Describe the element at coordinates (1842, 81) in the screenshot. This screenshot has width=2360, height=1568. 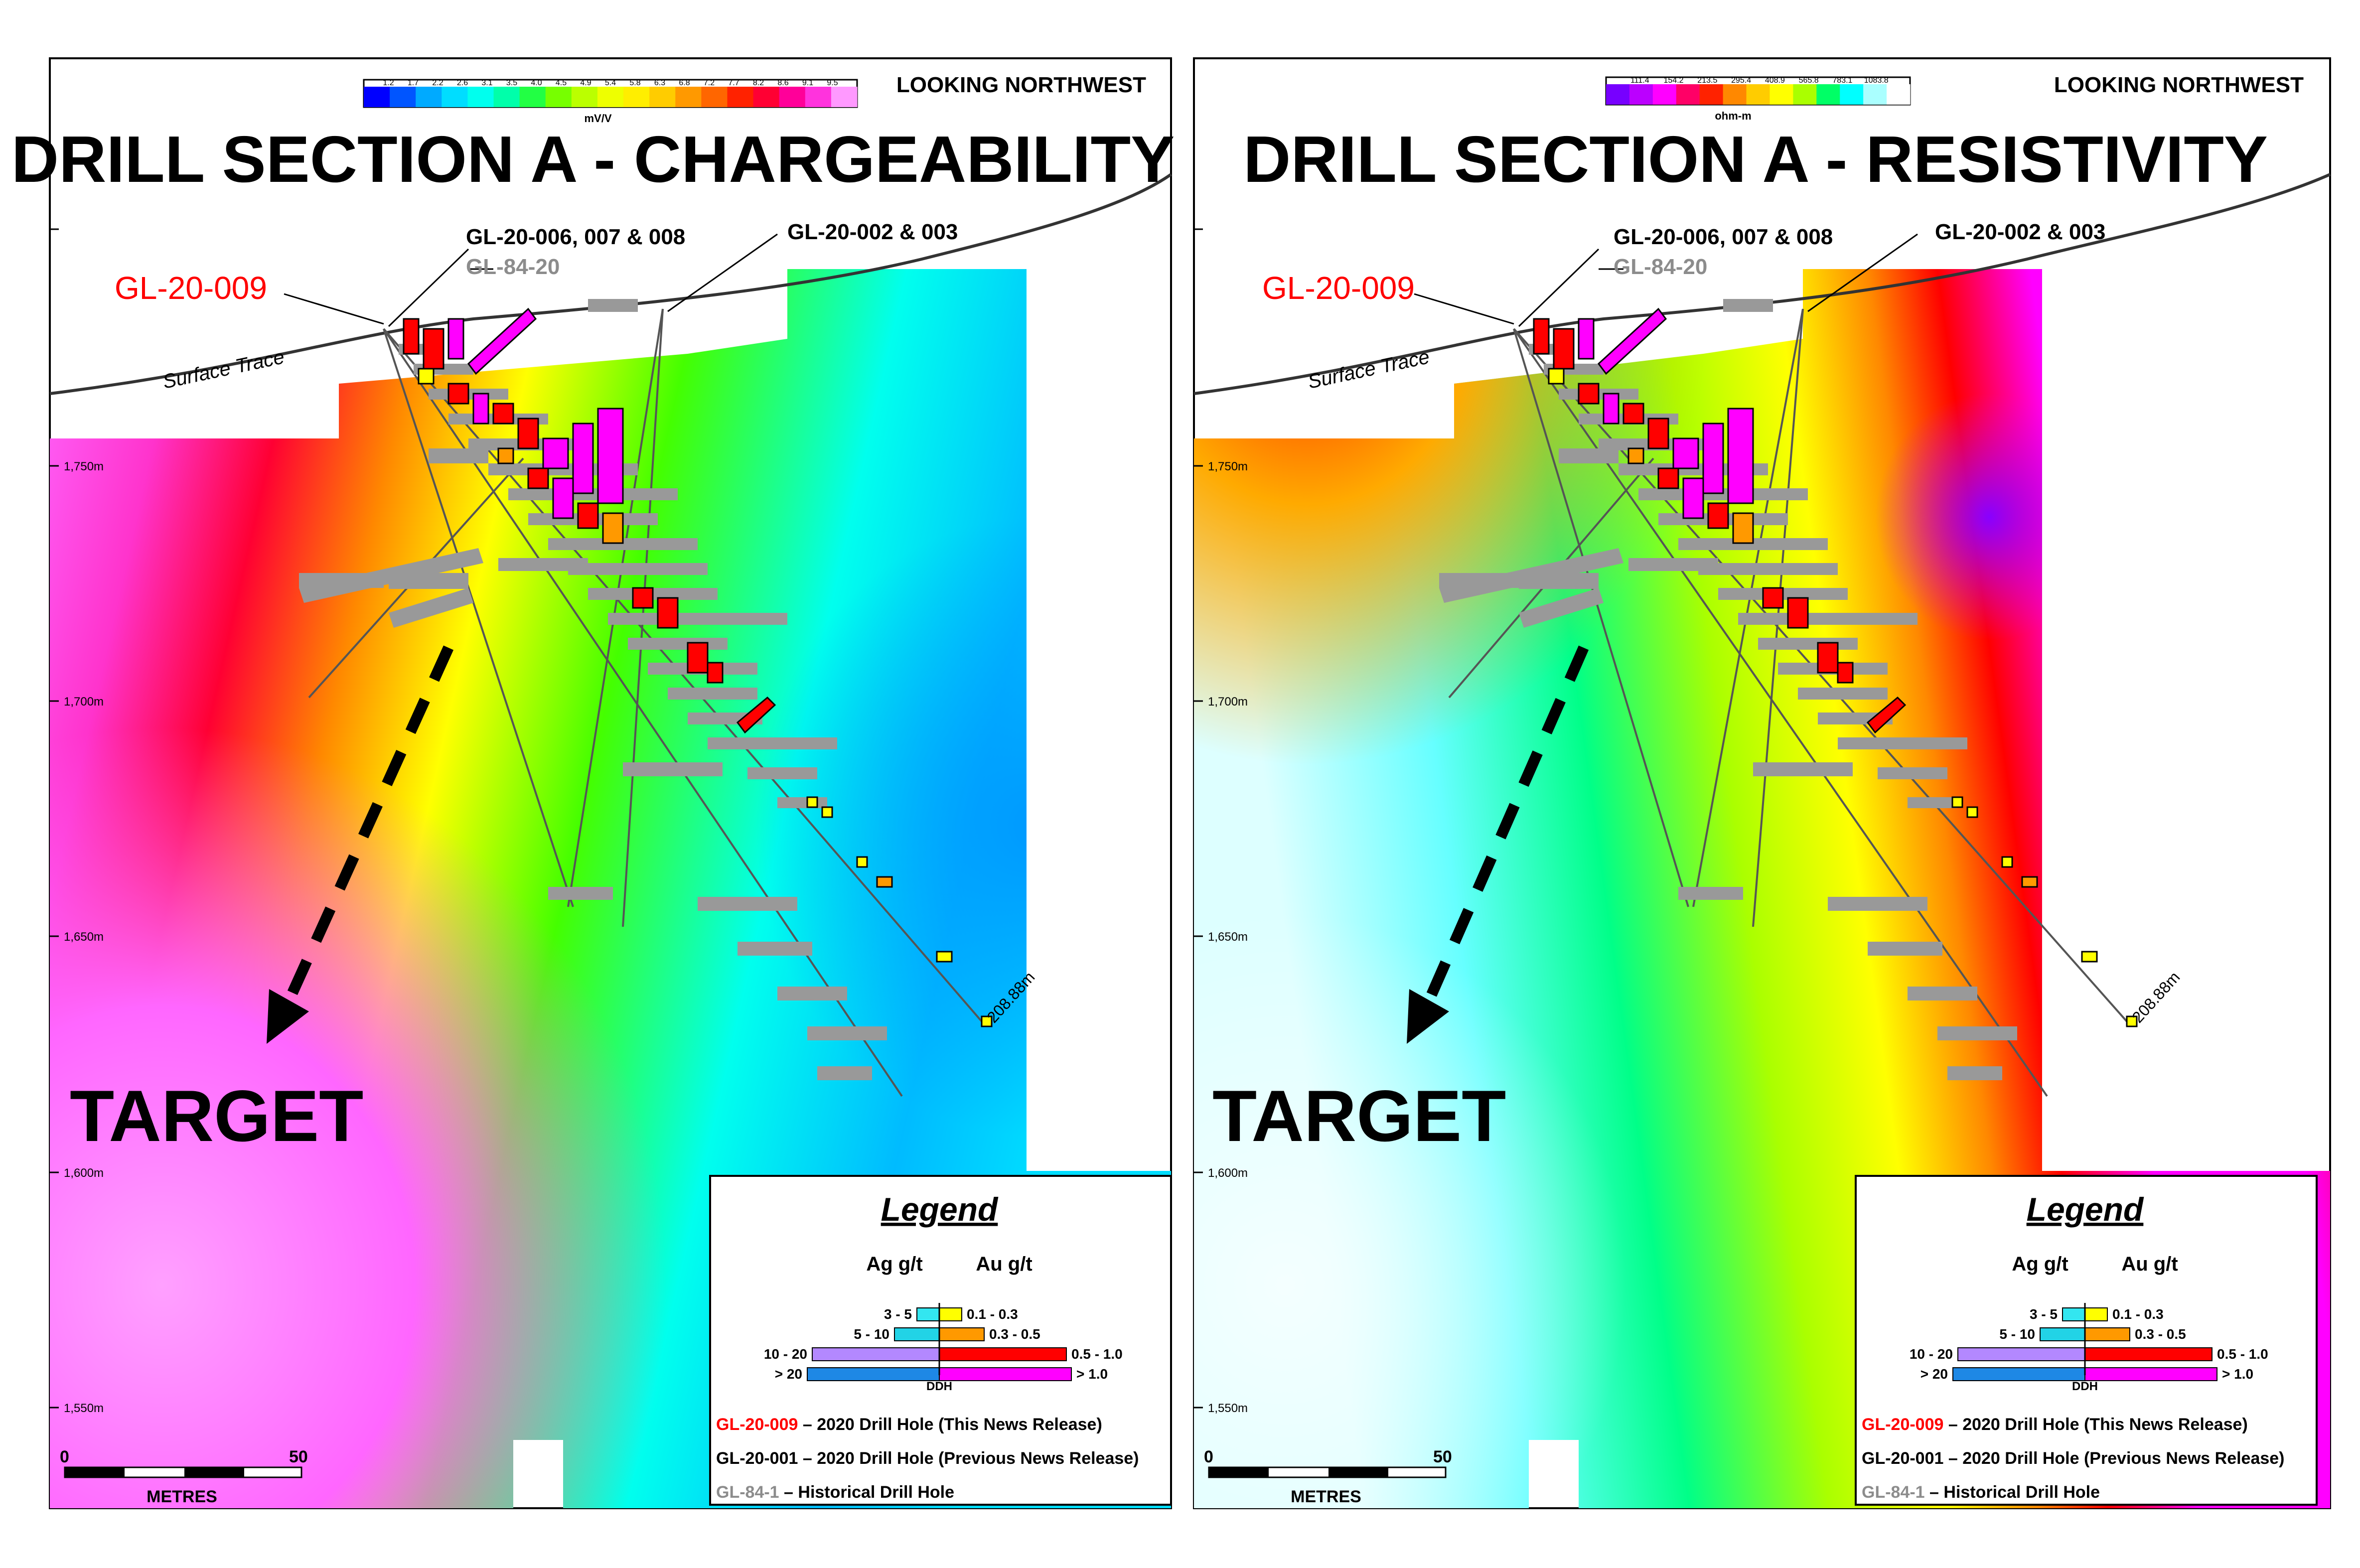
I see `colorbar-tick-label: 783.1` at that location.